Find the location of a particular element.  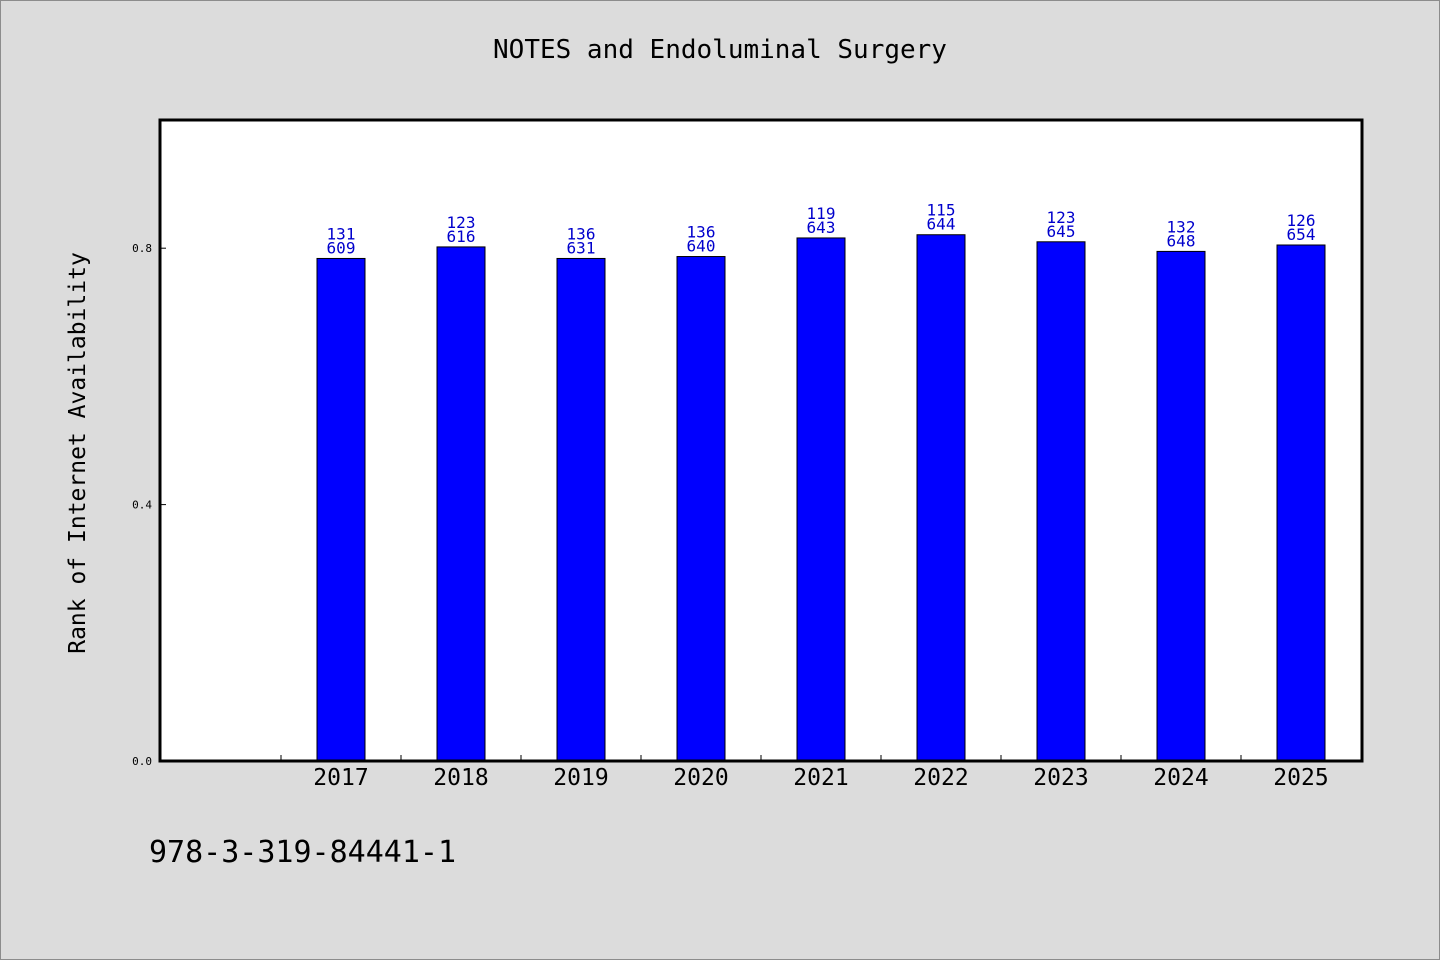

y-tick-label: 0.4 is located at coordinates (142, 505).